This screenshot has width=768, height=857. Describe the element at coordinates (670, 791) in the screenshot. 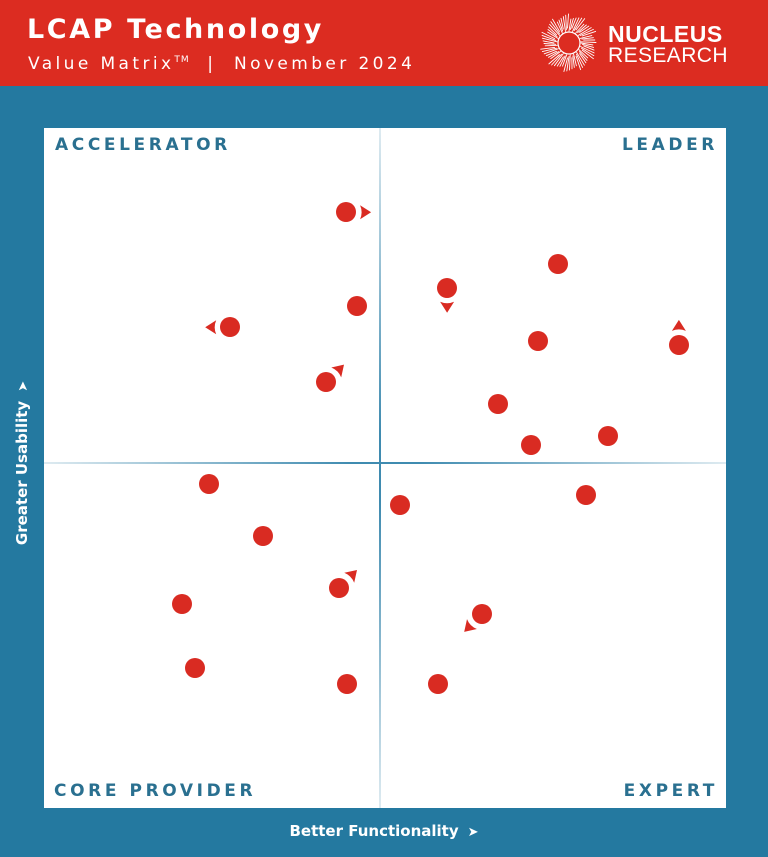

I see `quadrant-label-expert: EXPERT` at that location.